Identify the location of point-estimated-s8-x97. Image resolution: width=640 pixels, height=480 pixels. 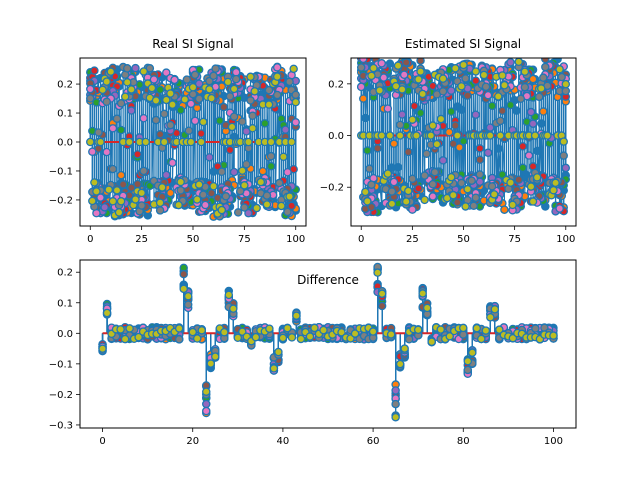
(559, 69).